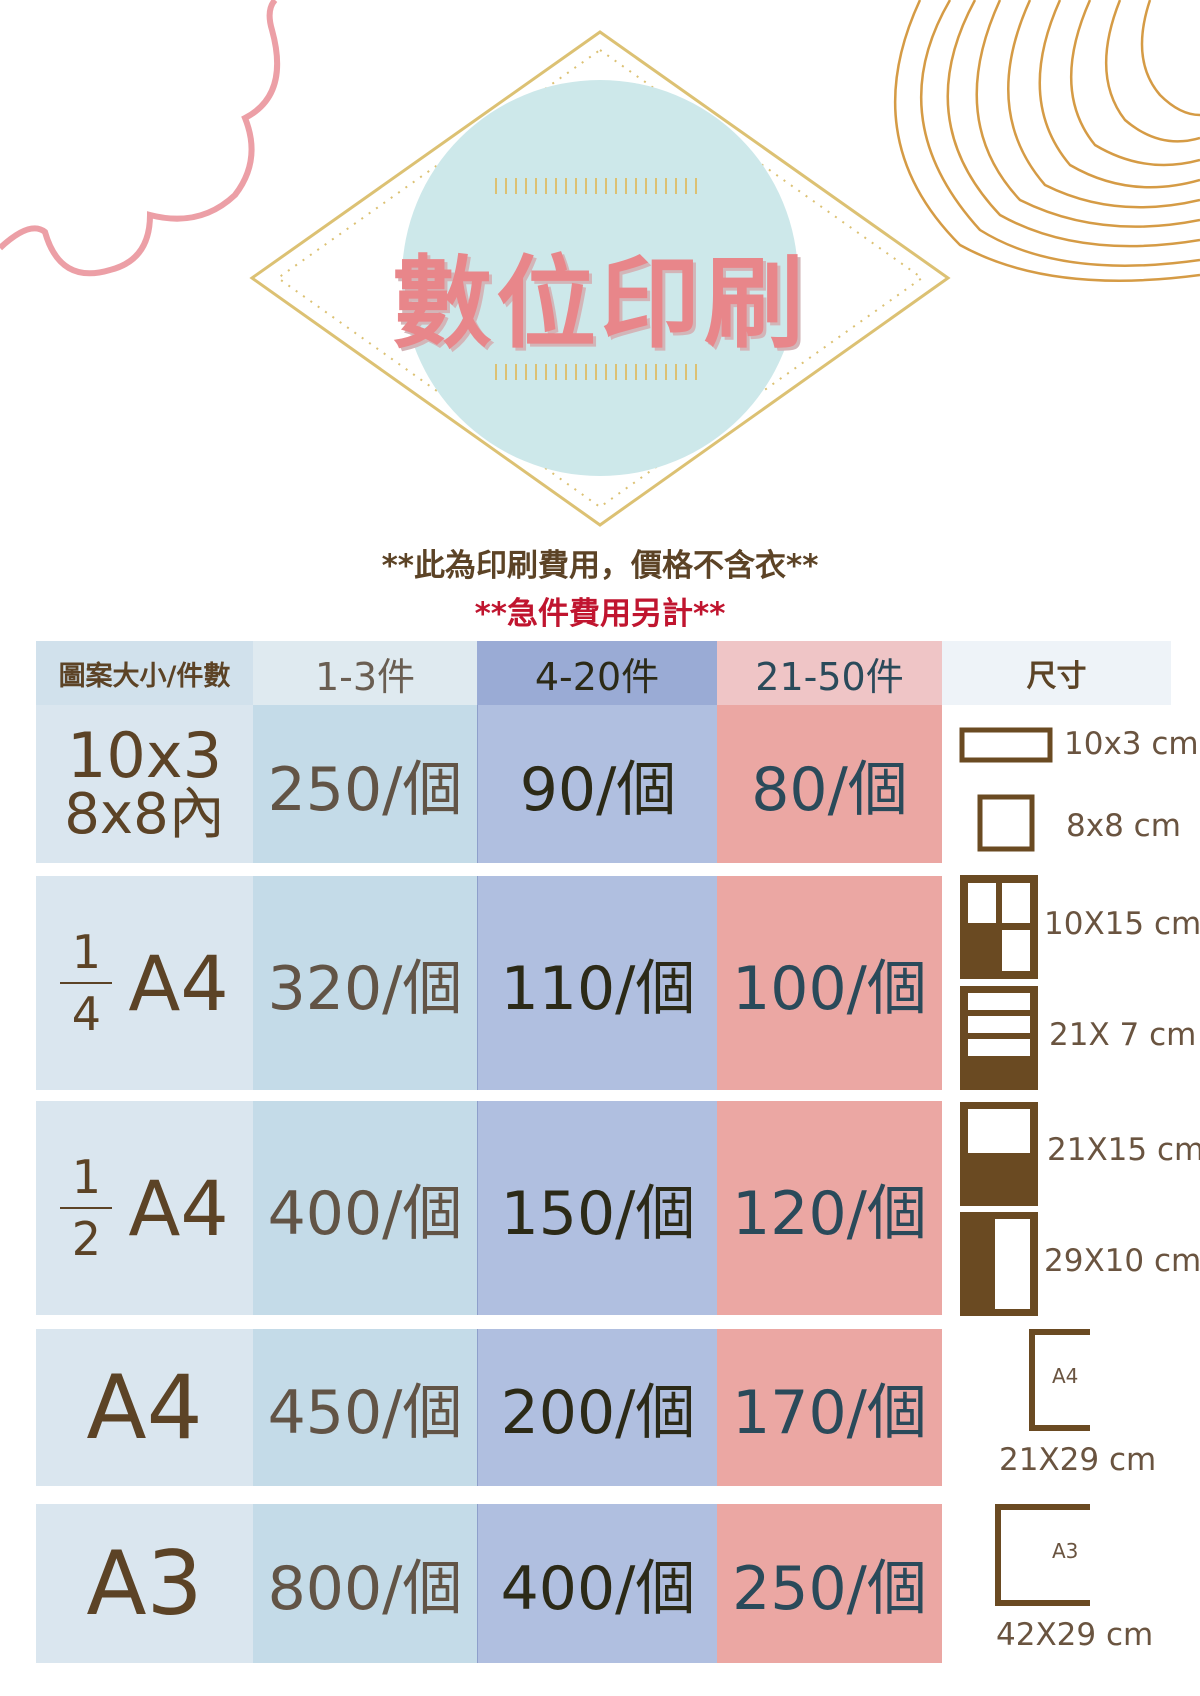 The image size is (1200, 1696). What do you see at coordinates (144, 1407) in the screenshot?
I see `row-label-a4: A4` at bounding box center [144, 1407].